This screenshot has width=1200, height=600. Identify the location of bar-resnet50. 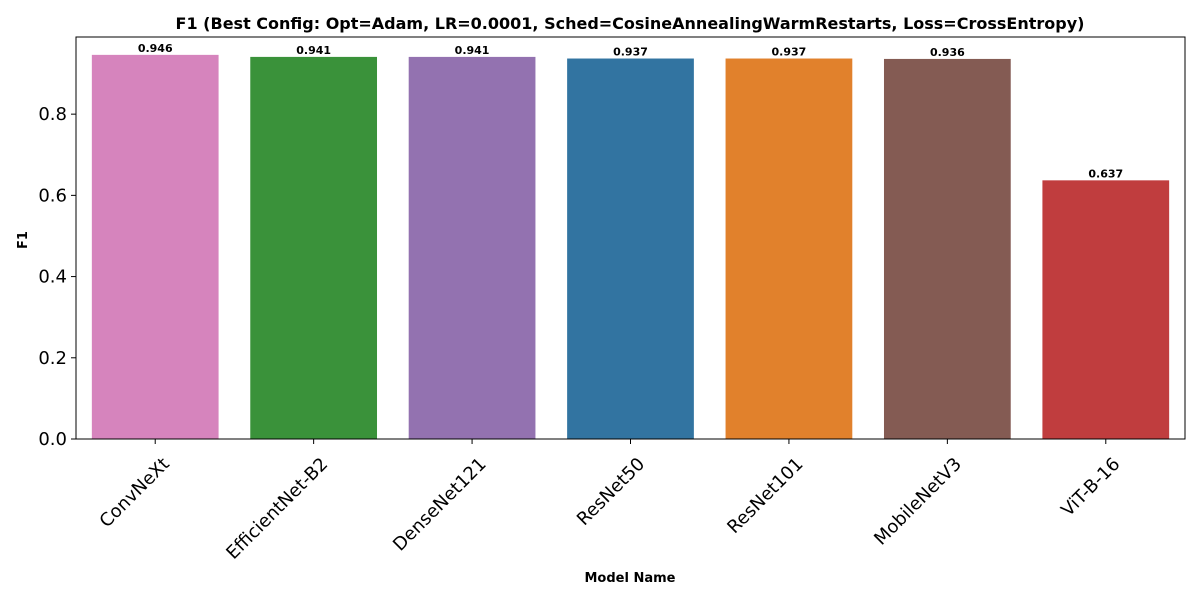
(630, 249).